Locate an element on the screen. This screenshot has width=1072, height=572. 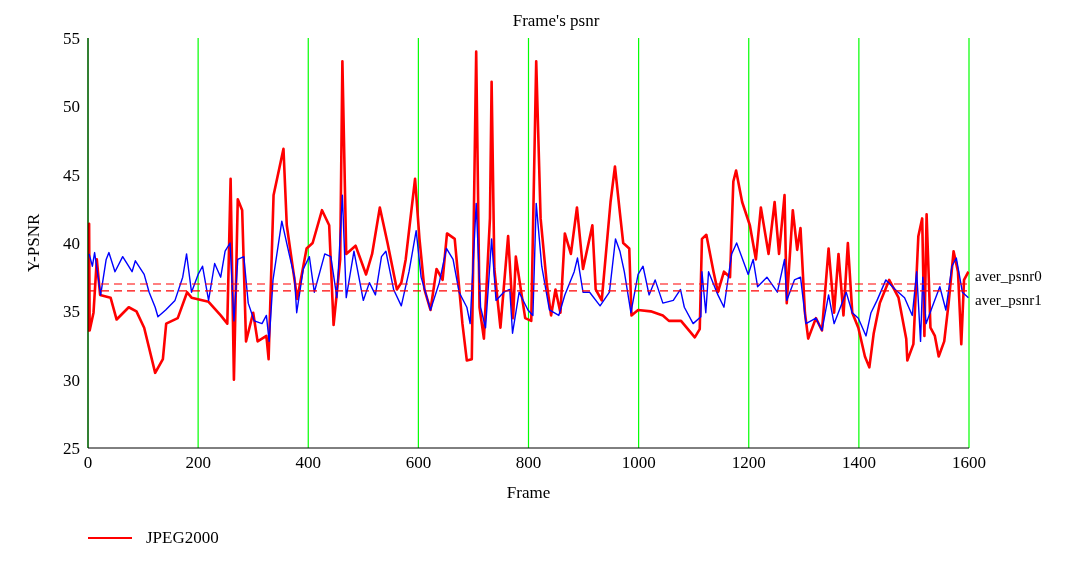
ref-line-label: aver_psnr0 is located at coordinates (1008, 276).